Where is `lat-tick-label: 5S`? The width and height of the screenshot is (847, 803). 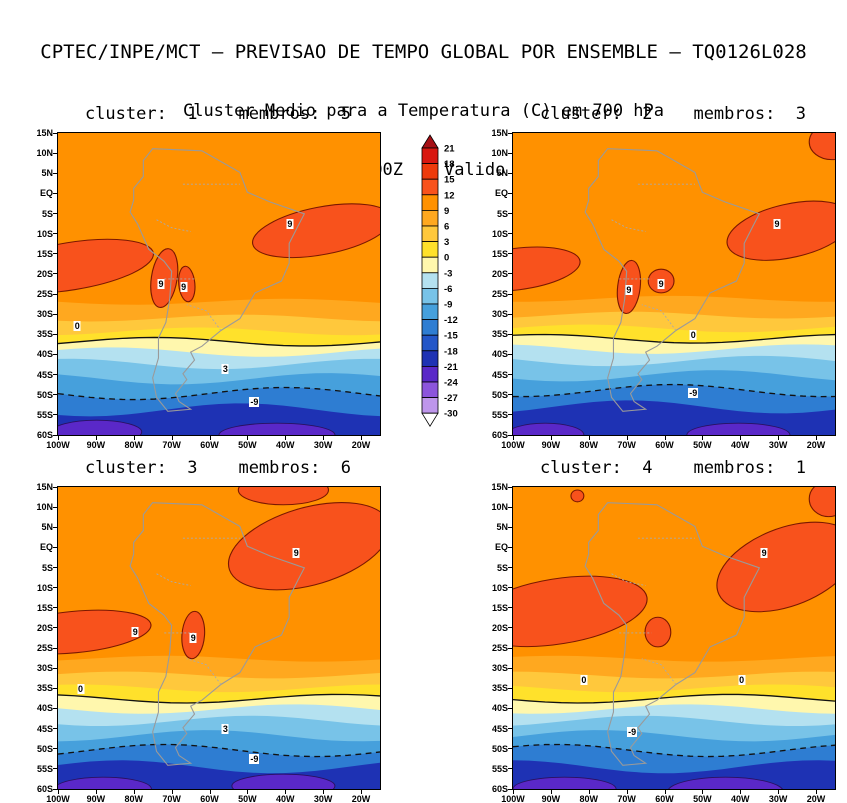
lat-tick-label: 5S is located at coordinates (47, 567).